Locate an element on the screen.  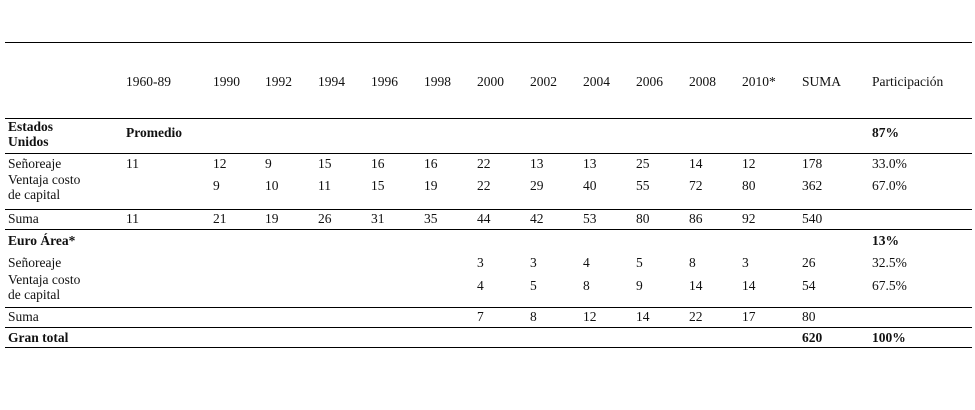
cell: 13% is located at coordinates (885, 240).